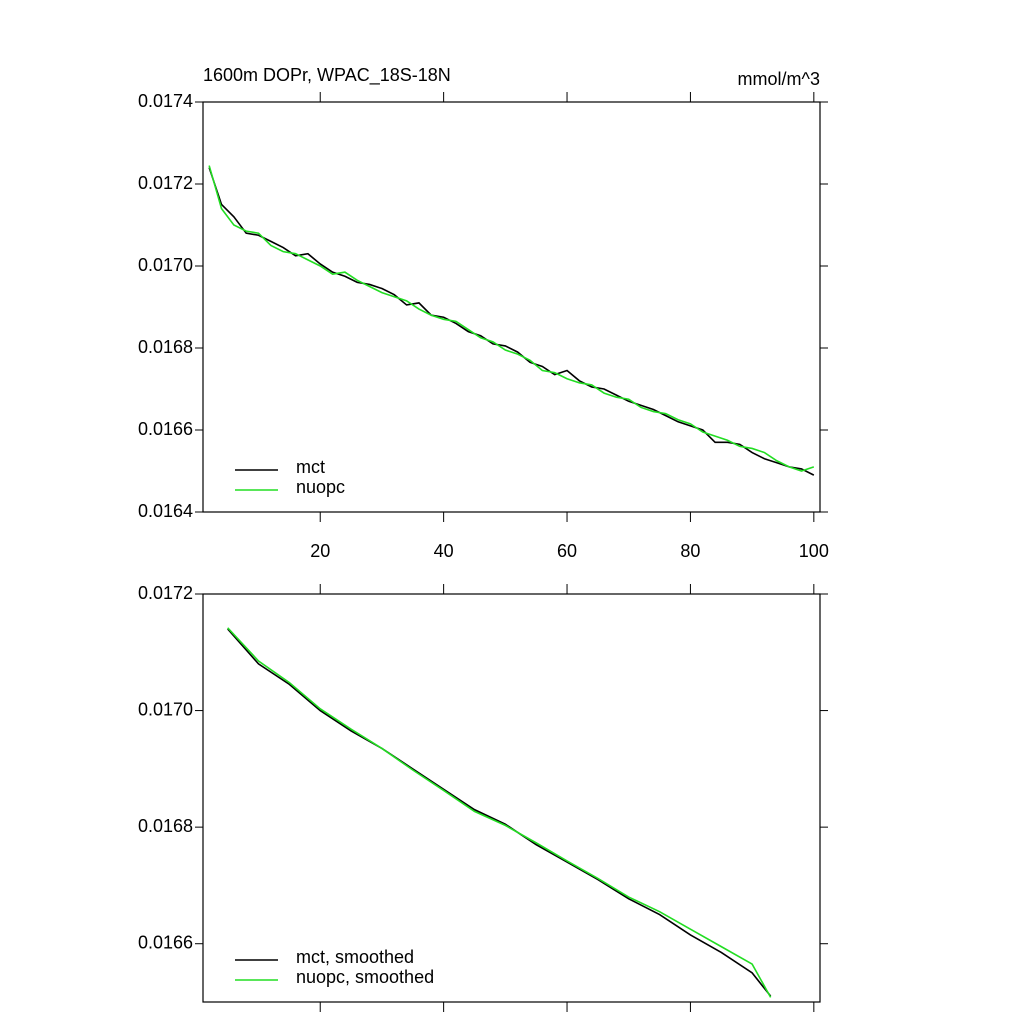 This screenshot has height=1024, width=1024. Describe the element at coordinates (327, 75) in the screenshot. I see `chart-title: 1600m DOPr, WPAC_18S-18N` at that location.